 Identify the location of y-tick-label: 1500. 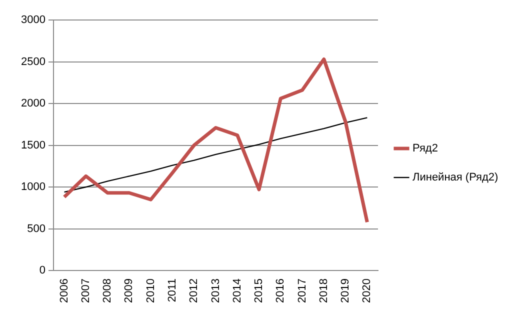
(33, 145).